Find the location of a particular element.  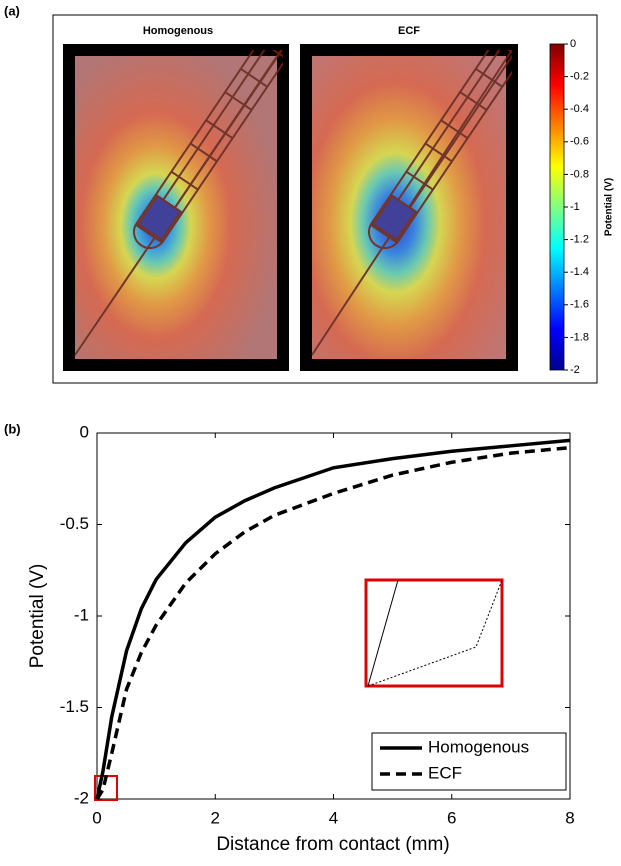

y-axis-label: Potential (V) is located at coordinates (37, 616).